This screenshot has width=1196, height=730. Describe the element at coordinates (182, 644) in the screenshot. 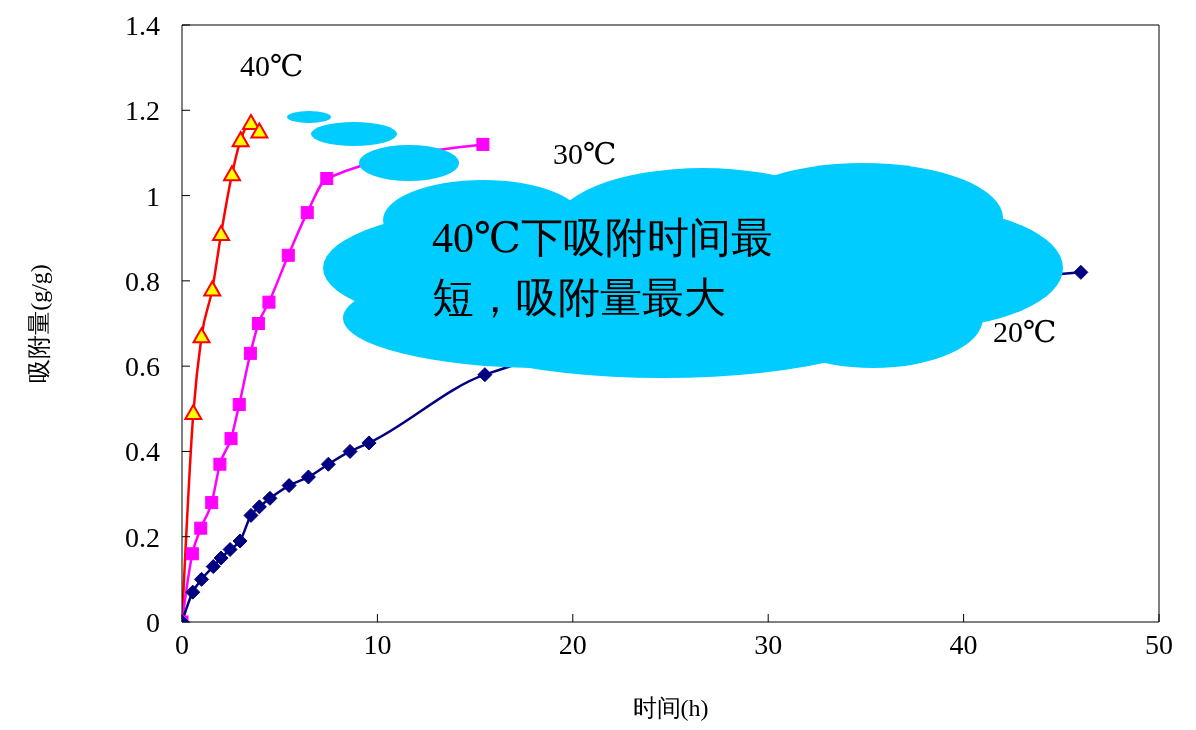

I see `x-tick-label: 0` at that location.